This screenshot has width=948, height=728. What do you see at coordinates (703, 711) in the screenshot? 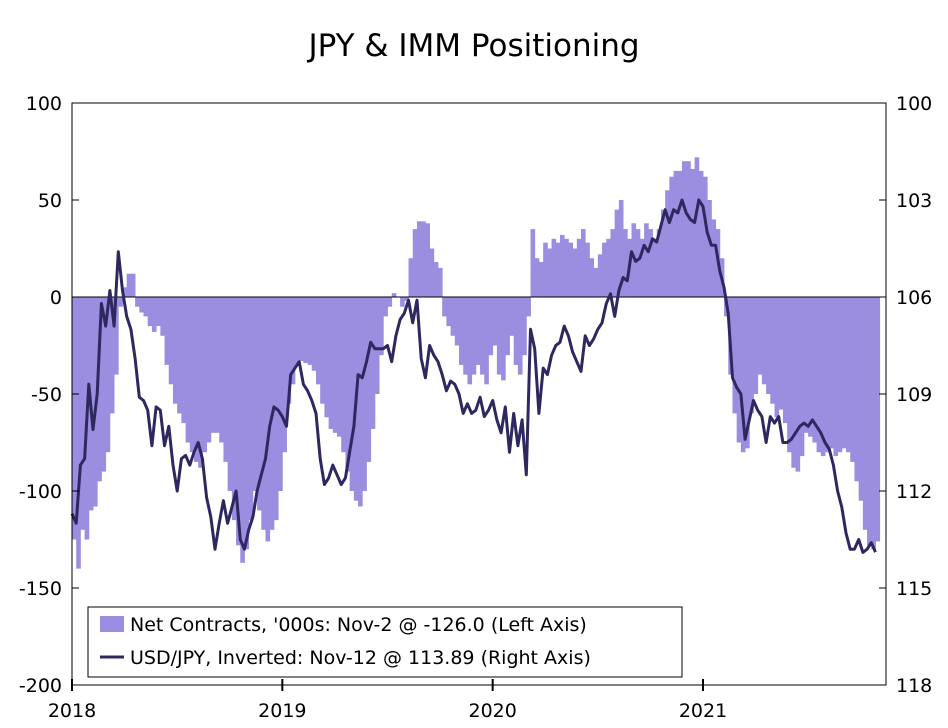
I see `x-tick-label: 2021` at bounding box center [703, 711].